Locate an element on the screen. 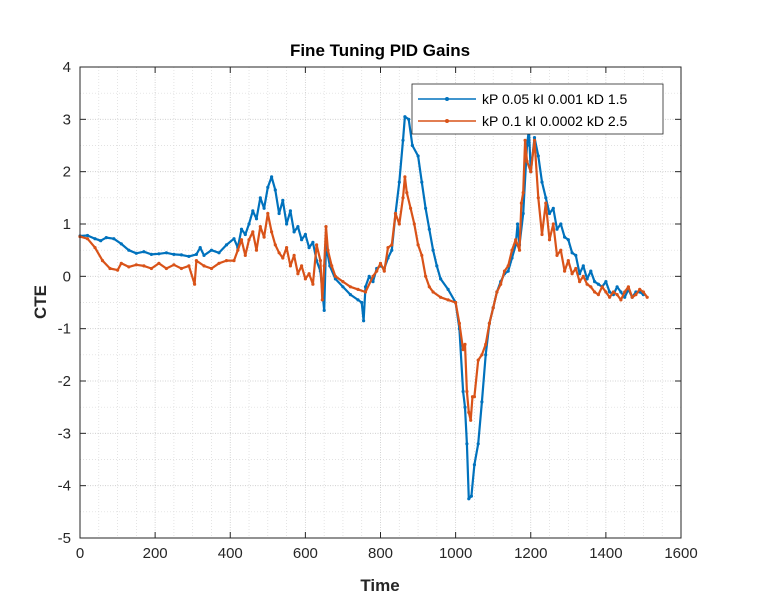  x-tick-label: 200 is located at coordinates (155, 553).